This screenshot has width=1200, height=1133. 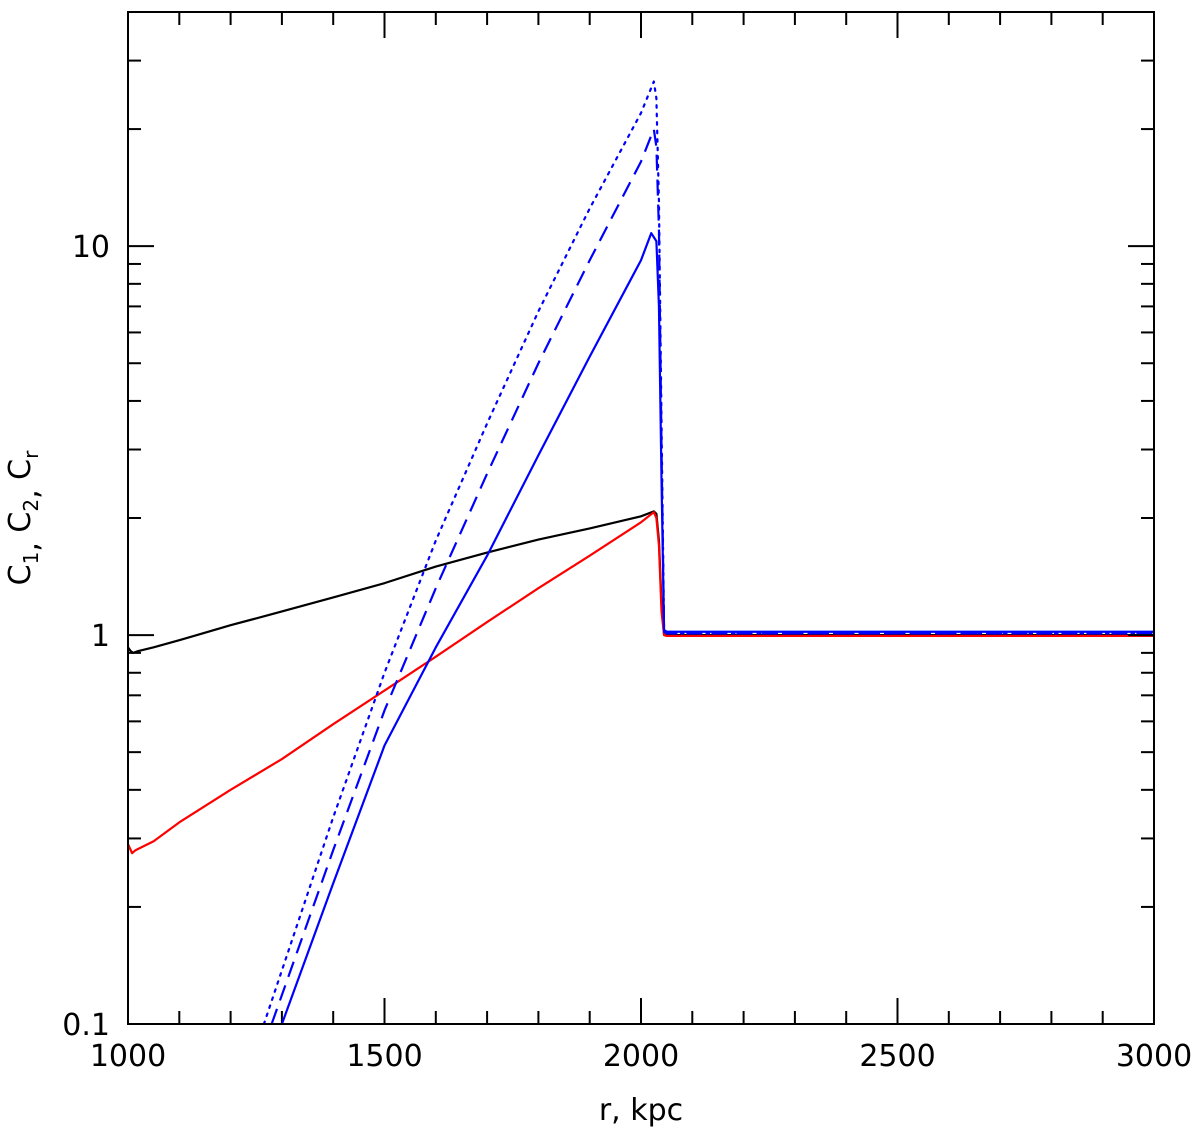 I want to click on x-axis-title: r, kpc, so click(x=641, y=1110).